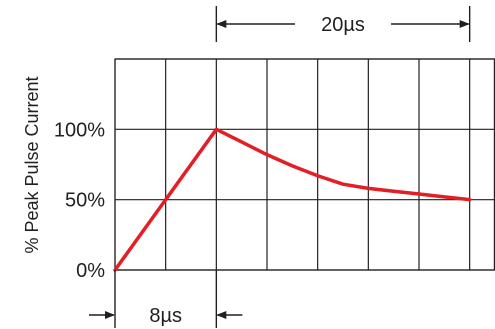 The image size is (495, 329). Describe the element at coordinates (79, 130) in the screenshot. I see `y-tick-label: 100%` at that location.